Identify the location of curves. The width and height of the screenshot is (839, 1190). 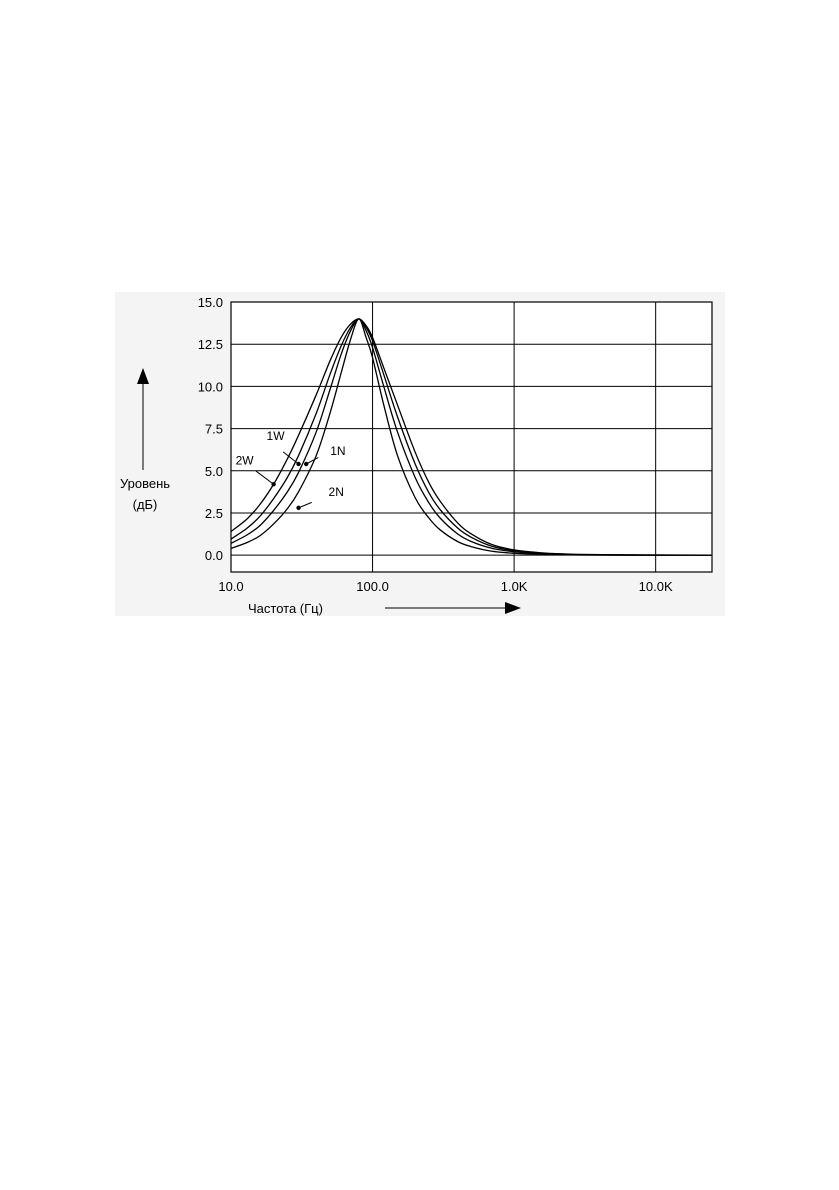
(471, 437).